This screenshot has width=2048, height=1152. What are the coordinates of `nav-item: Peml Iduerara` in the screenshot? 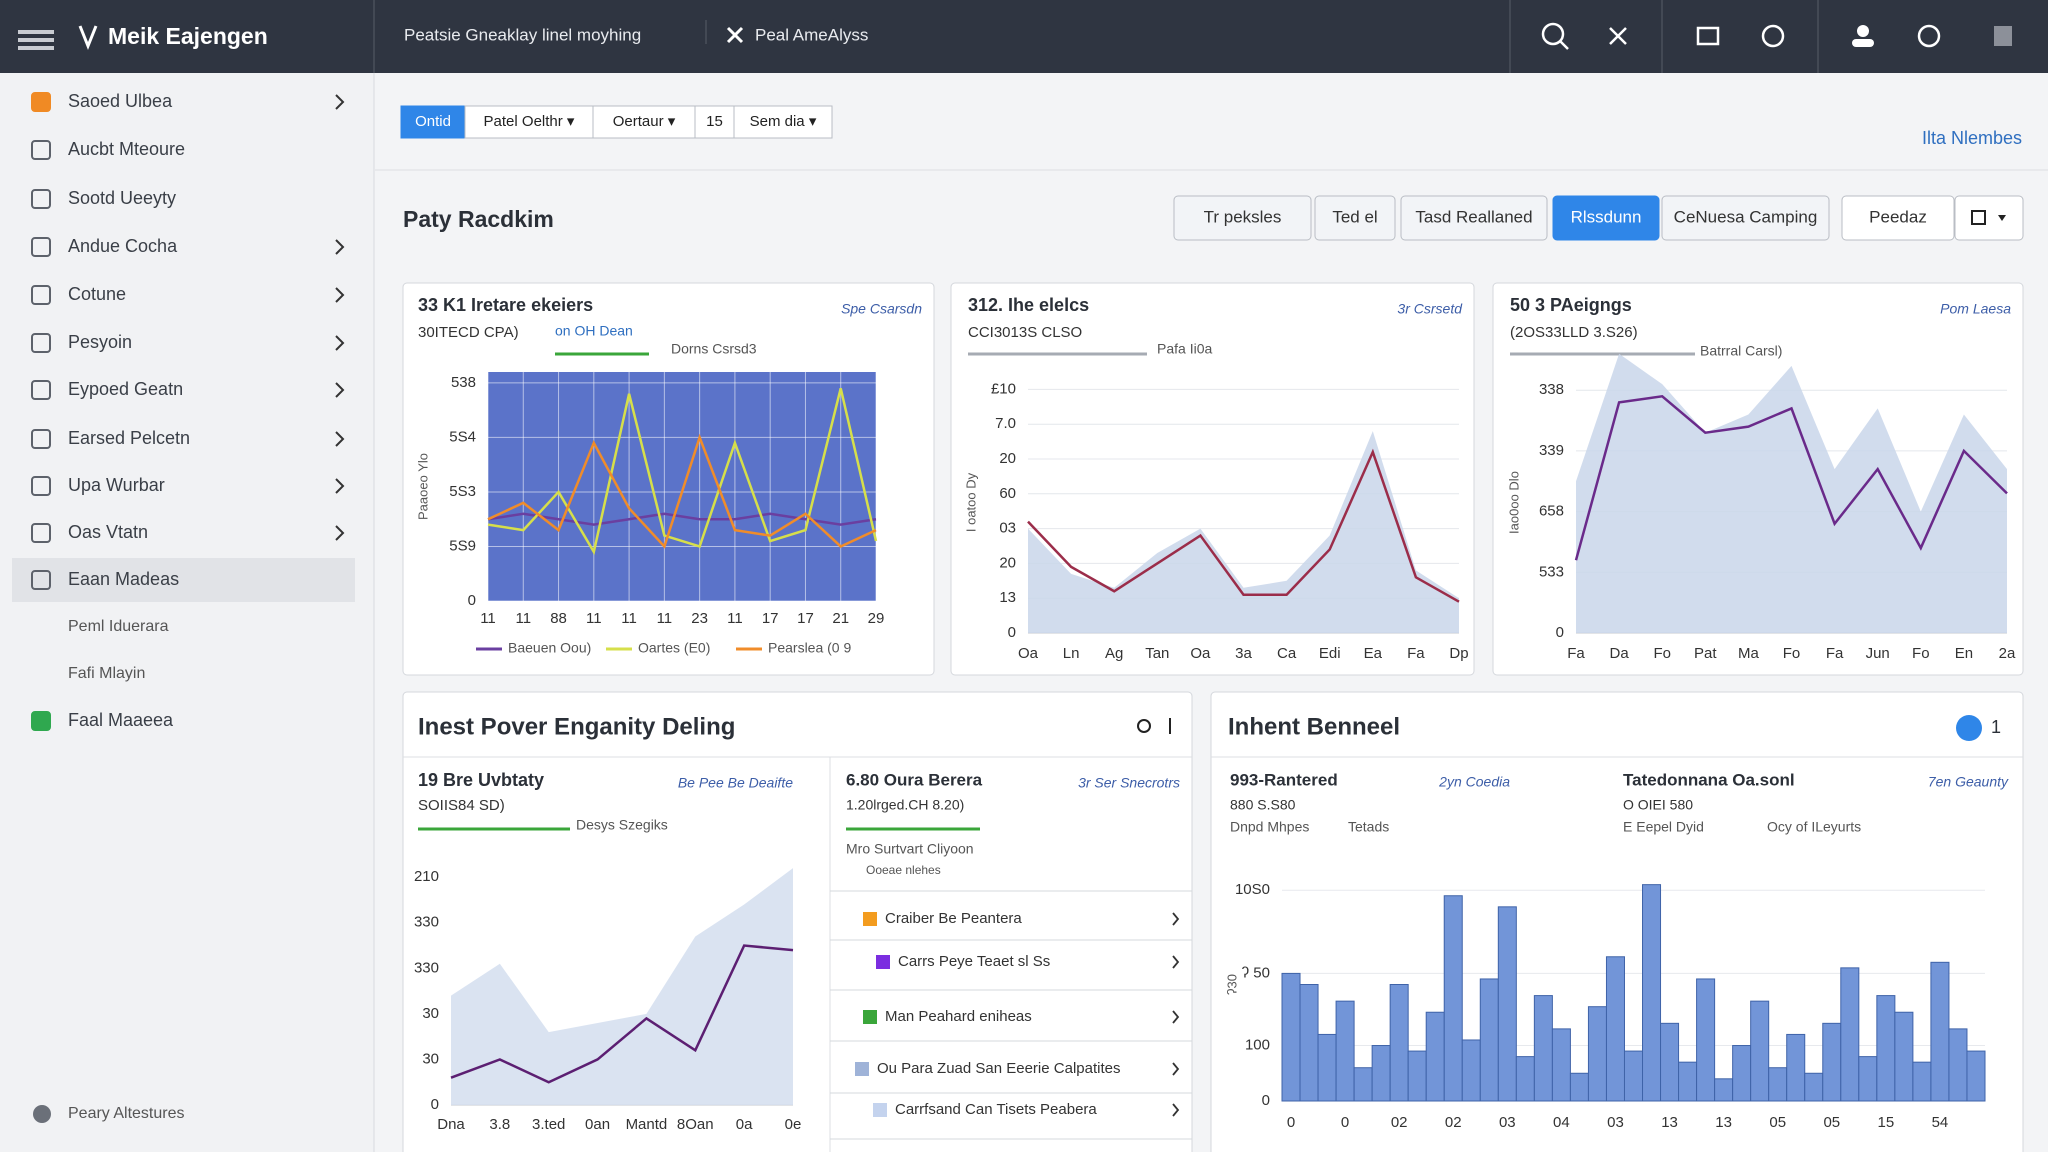 It's located at (118, 626).